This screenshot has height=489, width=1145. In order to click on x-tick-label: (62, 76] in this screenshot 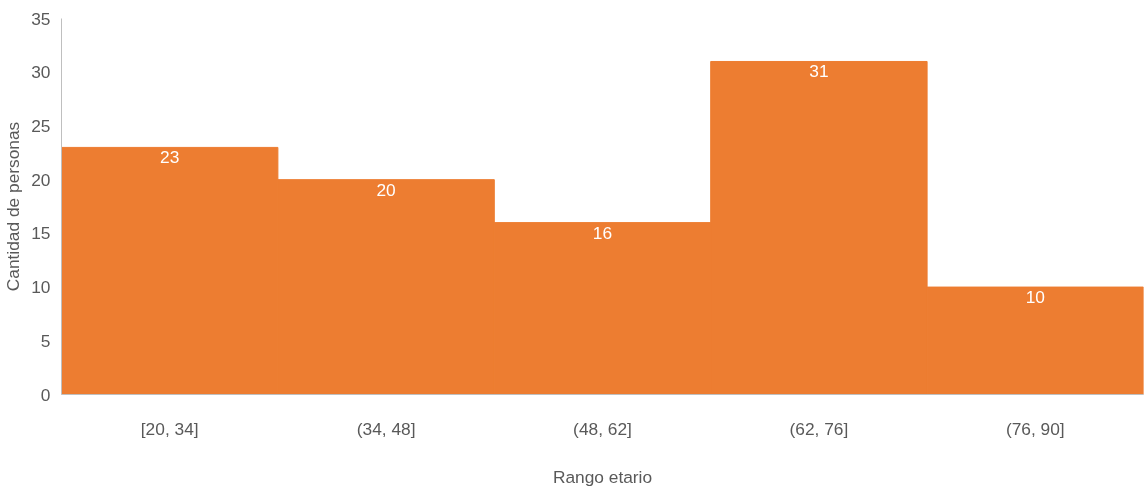, I will do `click(819, 428)`.